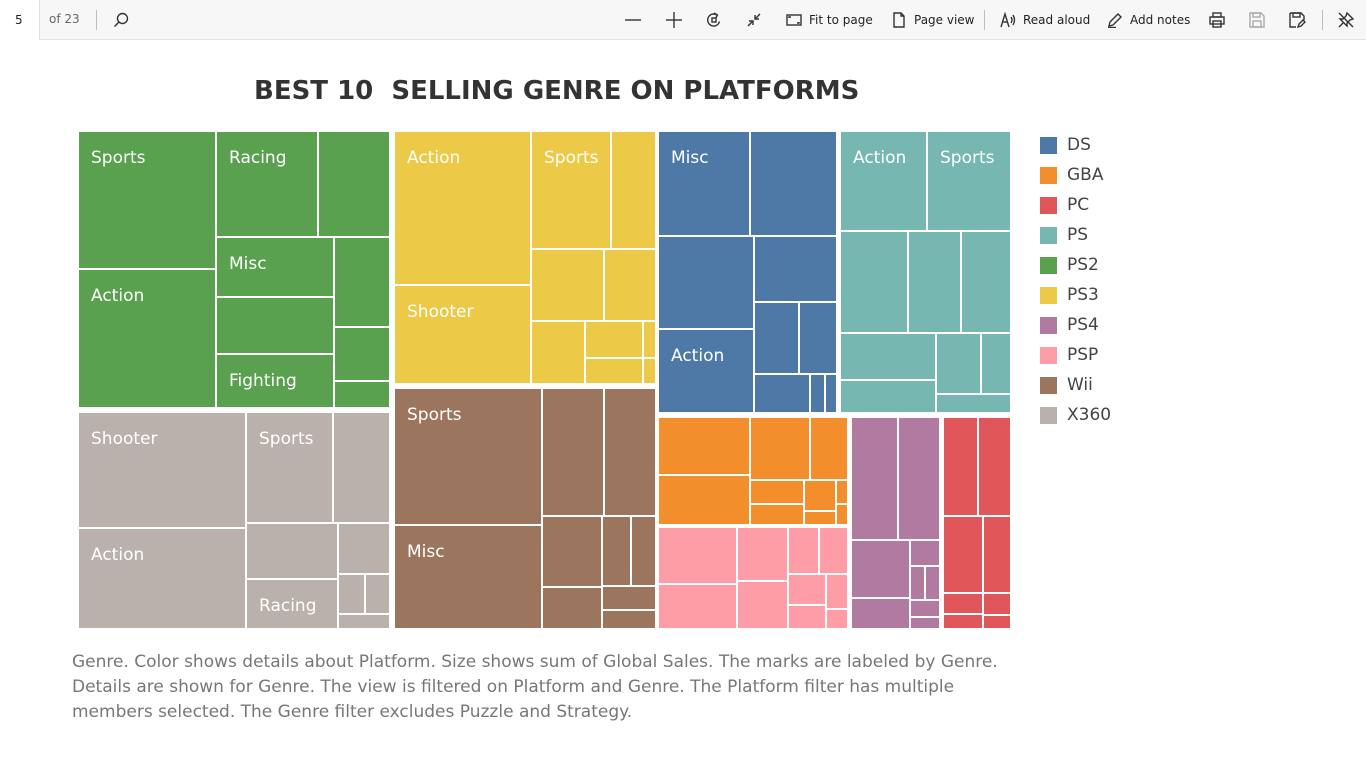 This screenshot has height=768, width=1366. Describe the element at coordinates (704, 183) in the screenshot. I see `treemap-tile-ds: Misc` at that location.